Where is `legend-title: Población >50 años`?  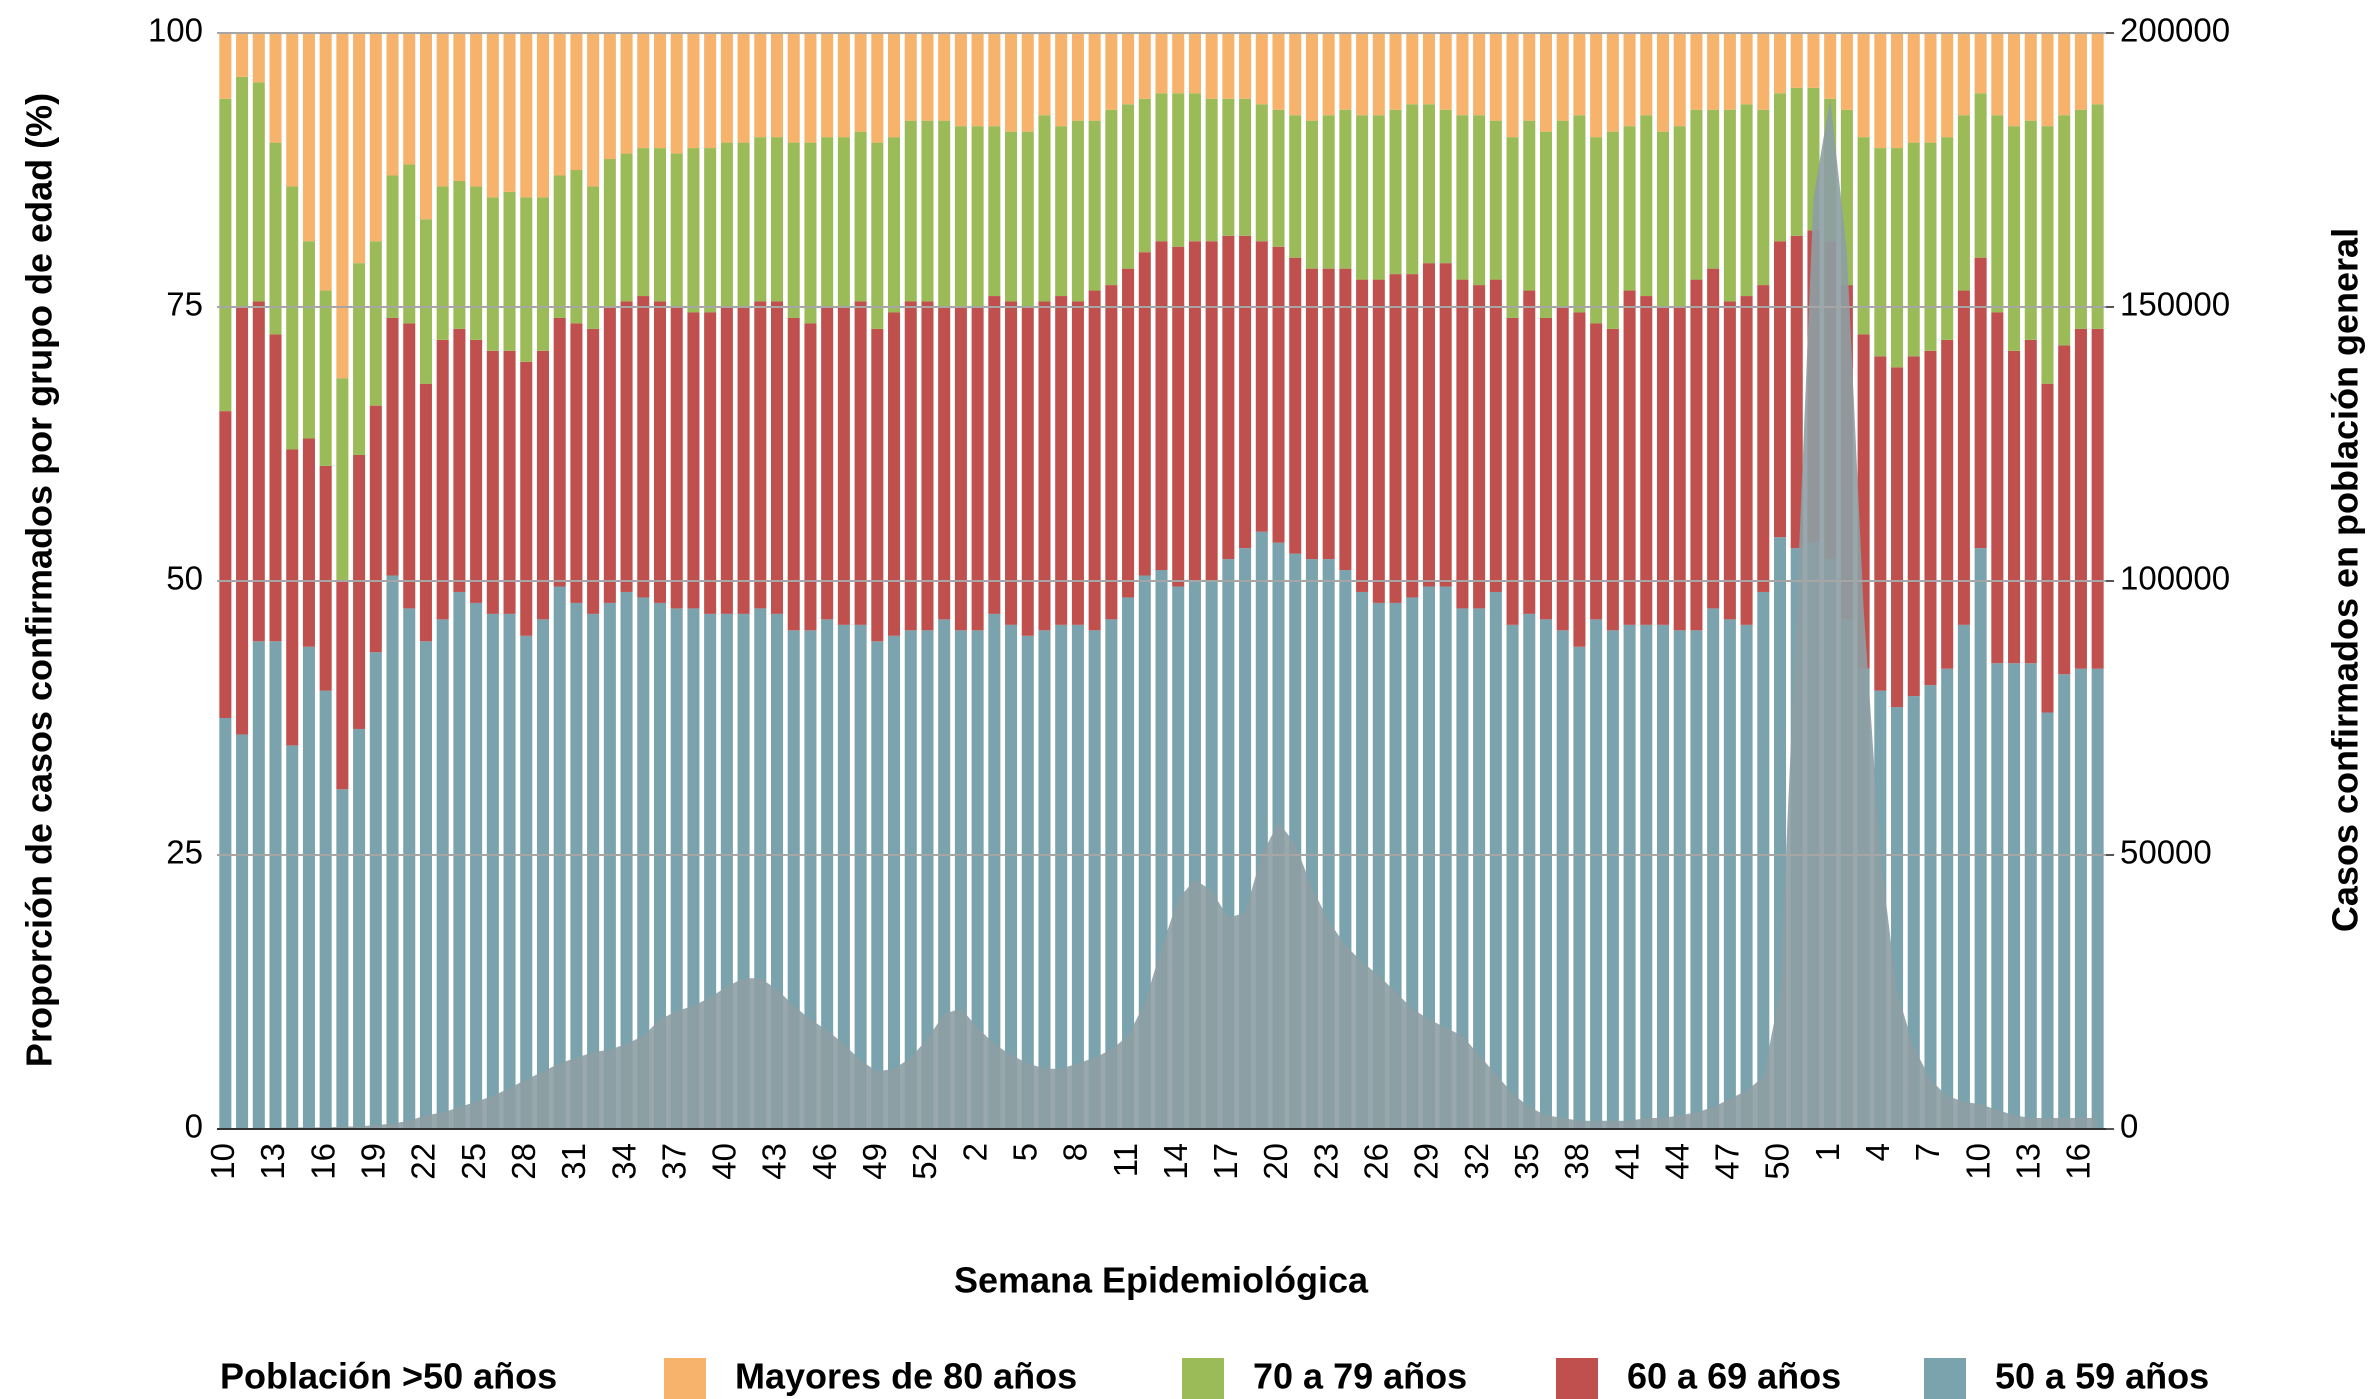
legend-title: Población >50 años is located at coordinates (388, 1376).